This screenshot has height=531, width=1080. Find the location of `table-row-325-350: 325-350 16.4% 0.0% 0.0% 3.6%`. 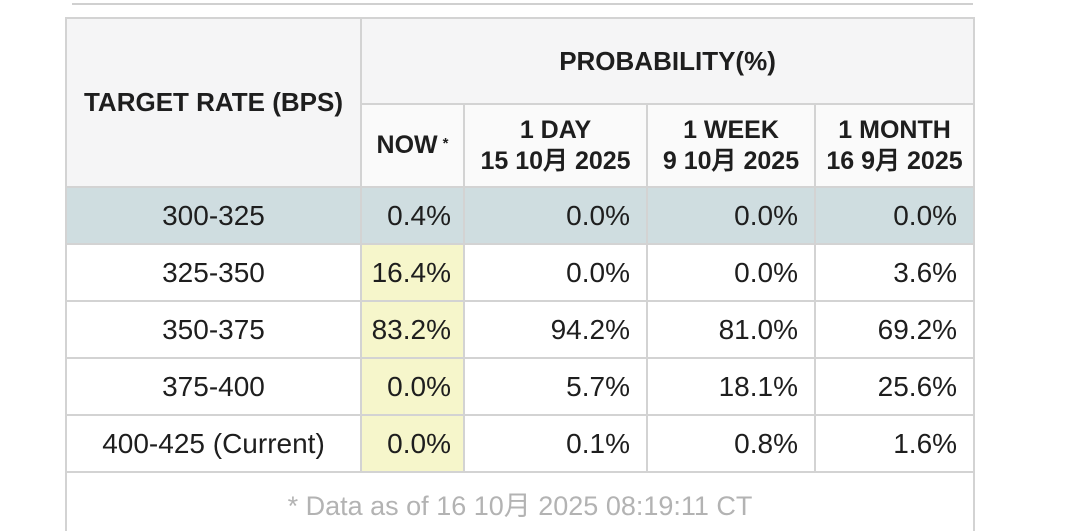

table-row-325-350: 325-350 16.4% 0.0% 0.0% 3.6% is located at coordinates (520, 272).